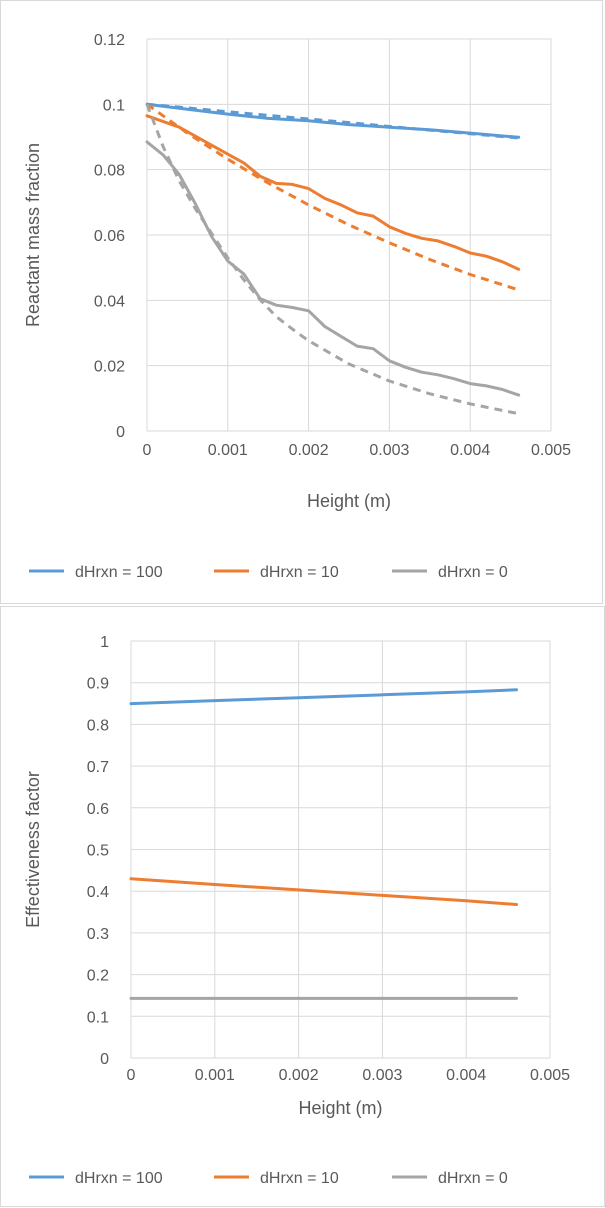 The height and width of the screenshot is (1208, 605). What do you see at coordinates (33, 235) in the screenshot?
I see `y-axis-title: Reactant mass fraction` at bounding box center [33, 235].